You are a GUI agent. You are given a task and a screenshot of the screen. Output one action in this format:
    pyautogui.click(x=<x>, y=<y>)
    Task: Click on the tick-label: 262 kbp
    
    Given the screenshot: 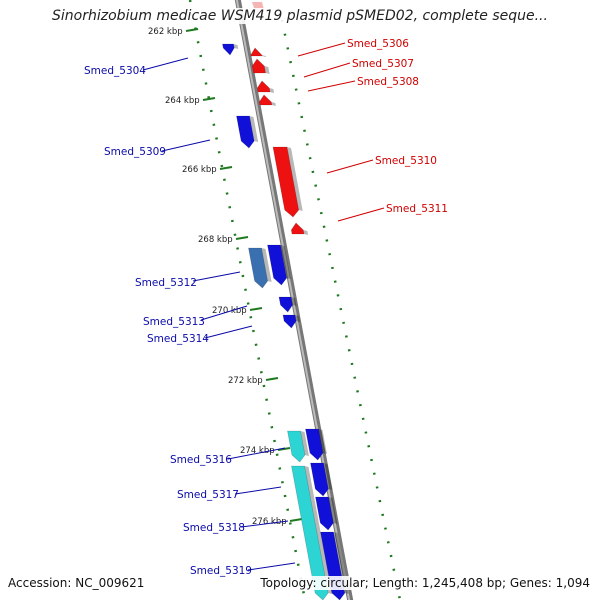 What is the action you would take?
    pyautogui.click(x=165, y=32)
    